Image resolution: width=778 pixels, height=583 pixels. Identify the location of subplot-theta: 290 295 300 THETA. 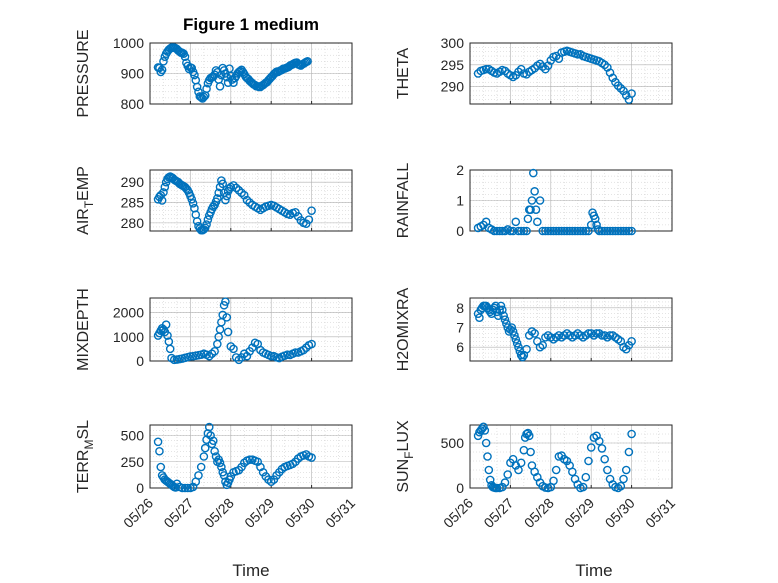
(534, 70).